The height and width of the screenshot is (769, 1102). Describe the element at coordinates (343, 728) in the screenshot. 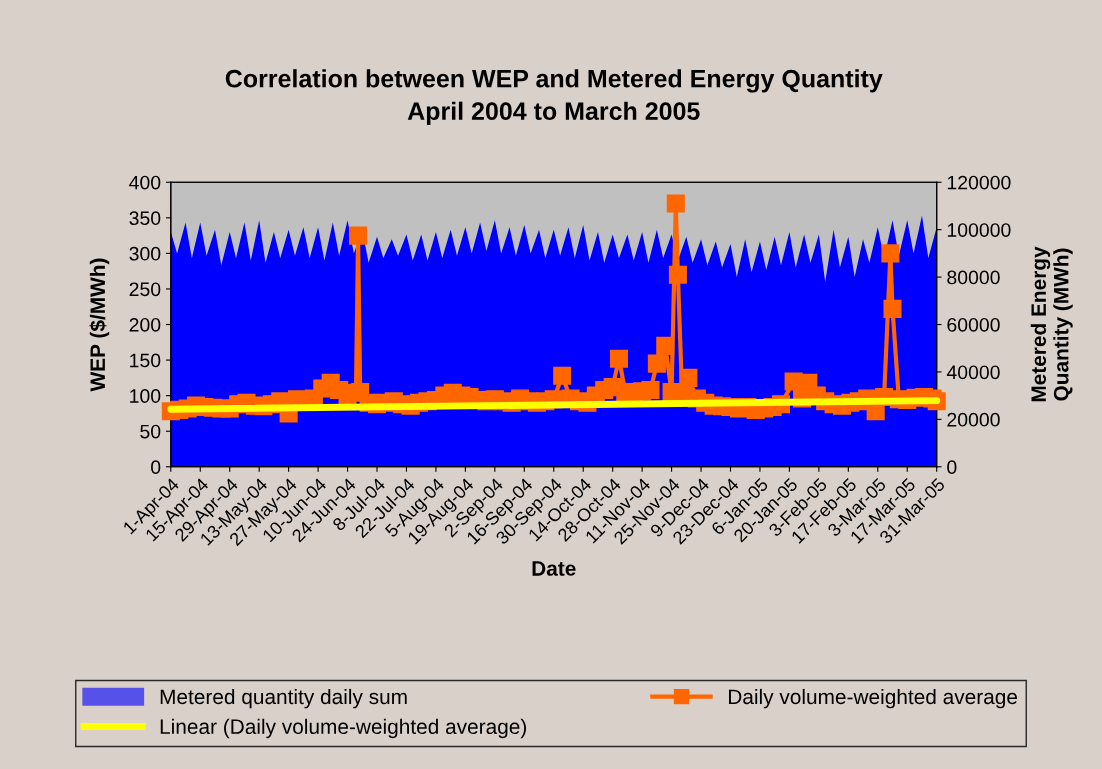

I see `legend-label: Linear (Daily volume-weighted average)` at that location.